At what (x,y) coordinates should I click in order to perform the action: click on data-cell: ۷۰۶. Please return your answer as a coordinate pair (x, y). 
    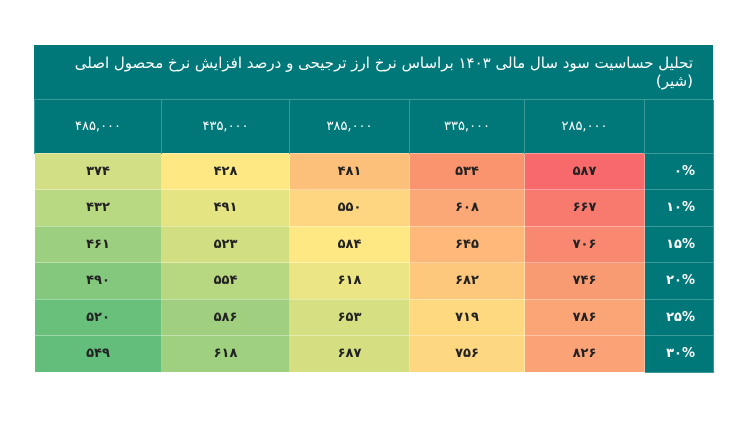
    Looking at the image, I should click on (584, 244).